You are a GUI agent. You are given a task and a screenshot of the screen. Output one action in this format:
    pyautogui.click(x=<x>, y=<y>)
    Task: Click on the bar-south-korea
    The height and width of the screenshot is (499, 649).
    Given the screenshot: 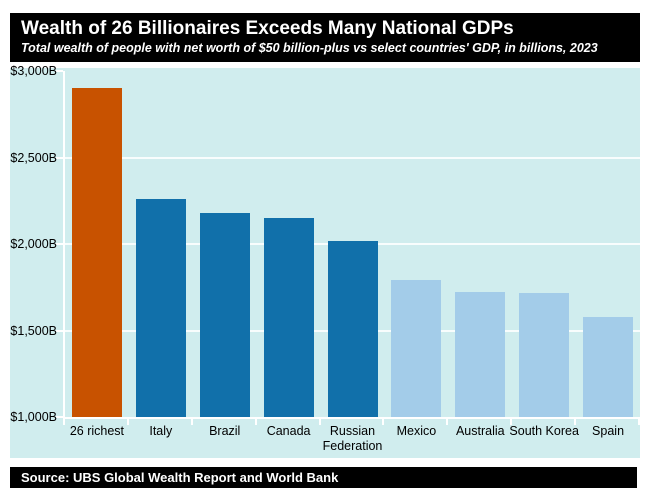 What is the action you would take?
    pyautogui.click(x=544, y=355)
    